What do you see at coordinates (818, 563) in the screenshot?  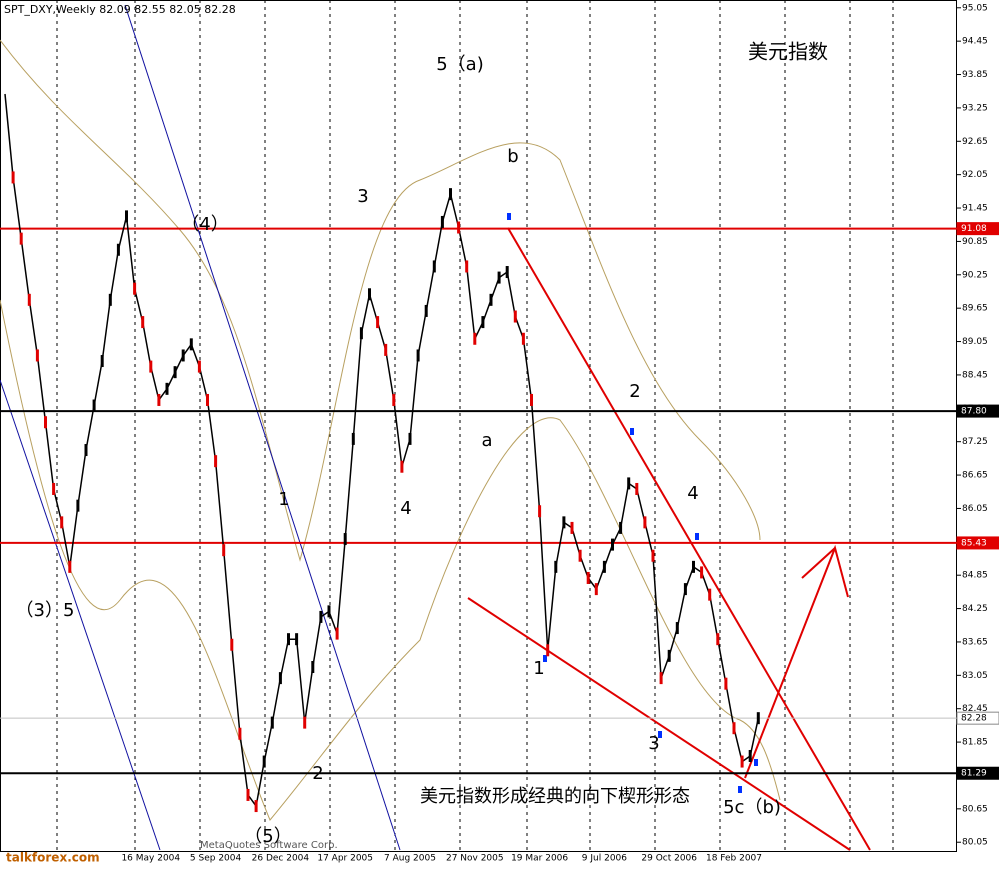 I see `arrow-head` at bounding box center [818, 563].